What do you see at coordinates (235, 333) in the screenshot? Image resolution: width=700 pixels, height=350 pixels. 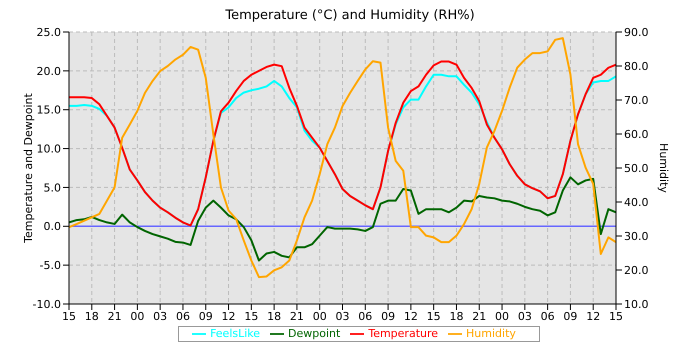 I see `legend-label: FeelsLike` at bounding box center [235, 333].